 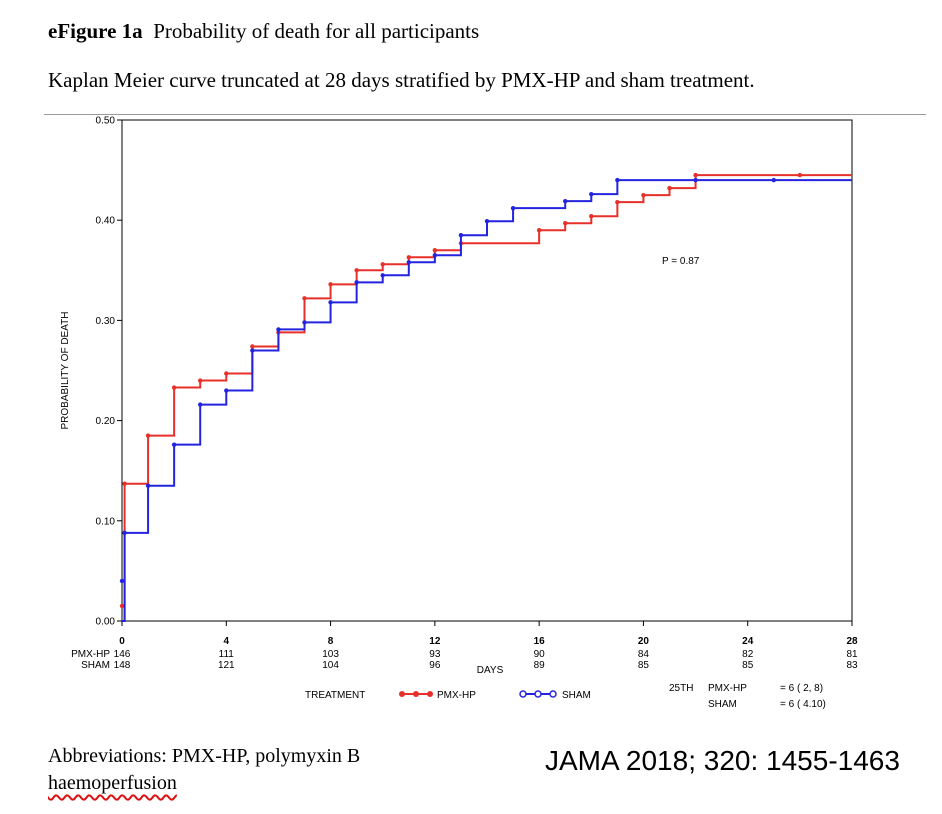 I want to click on x-tick-label: 8, so click(x=331, y=641).